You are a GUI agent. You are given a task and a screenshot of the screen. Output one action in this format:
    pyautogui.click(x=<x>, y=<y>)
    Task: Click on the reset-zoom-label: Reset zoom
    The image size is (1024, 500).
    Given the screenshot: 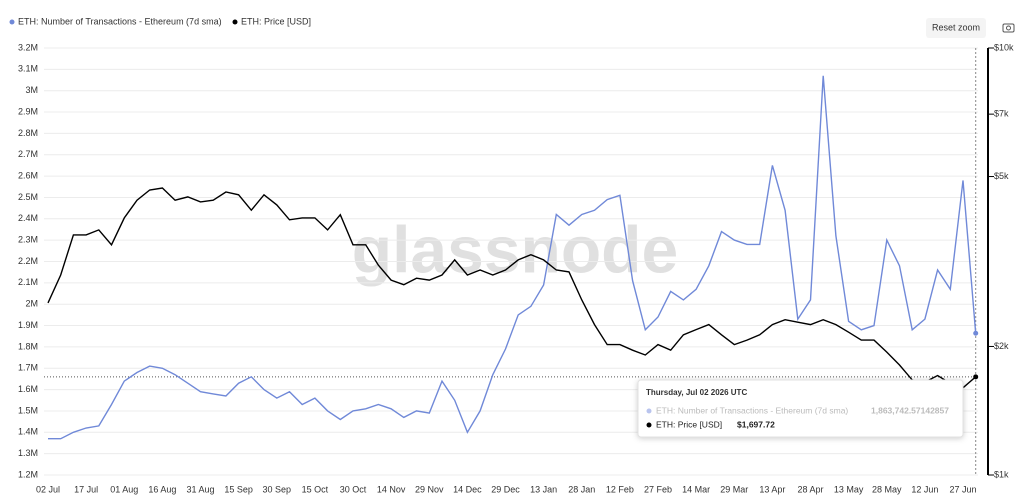 What is the action you would take?
    pyautogui.click(x=956, y=27)
    